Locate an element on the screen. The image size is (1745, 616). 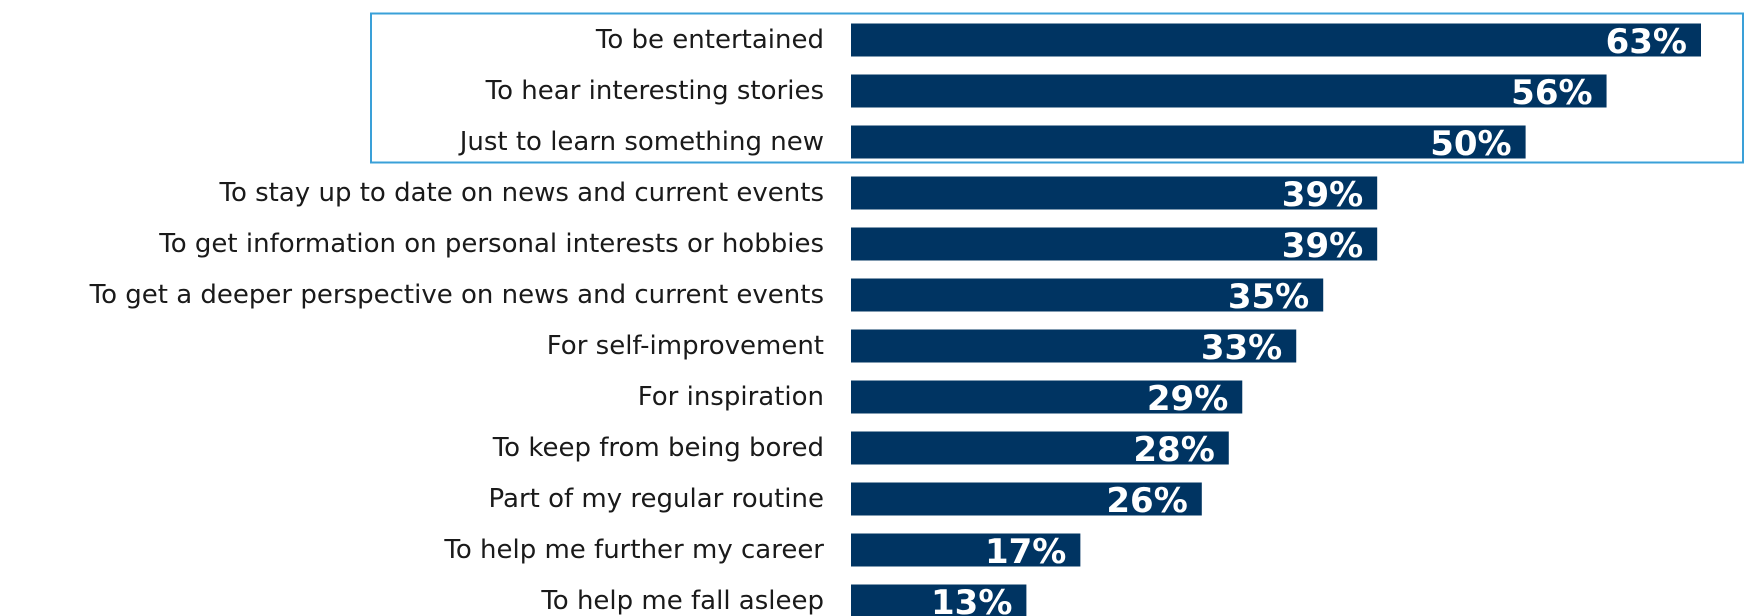
value-label: 28% is located at coordinates (1173, 450).